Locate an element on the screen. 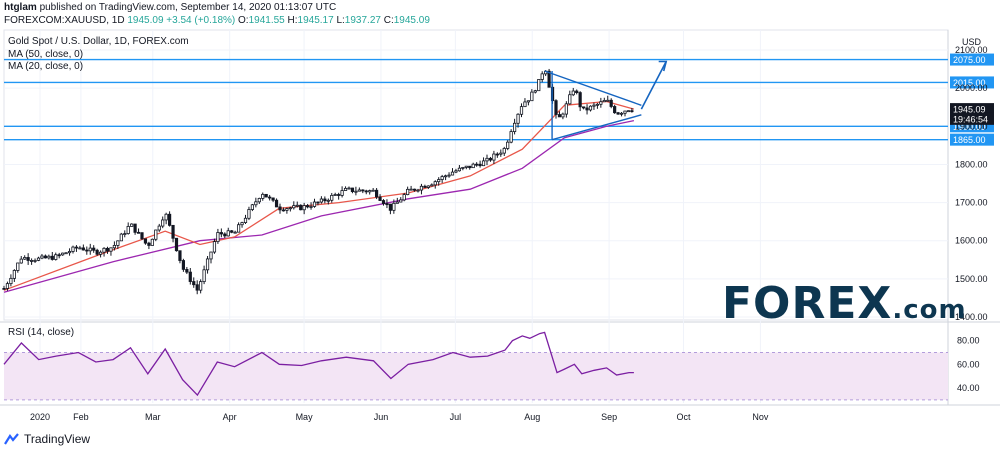 This screenshot has height=453, width=1000. triangle-lower-line is located at coordinates (596, 127).